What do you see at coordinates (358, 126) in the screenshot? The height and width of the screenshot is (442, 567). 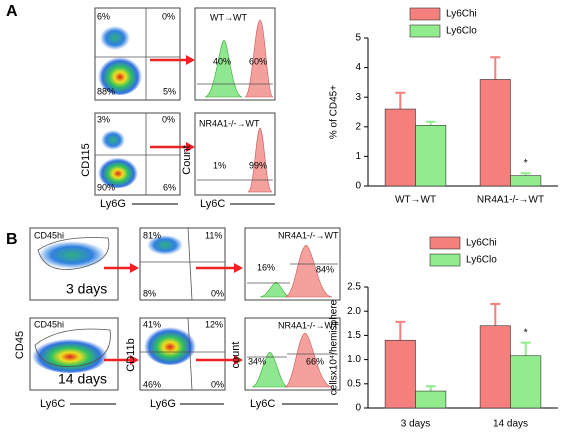 I see `y-tick-label: 2` at bounding box center [358, 126].